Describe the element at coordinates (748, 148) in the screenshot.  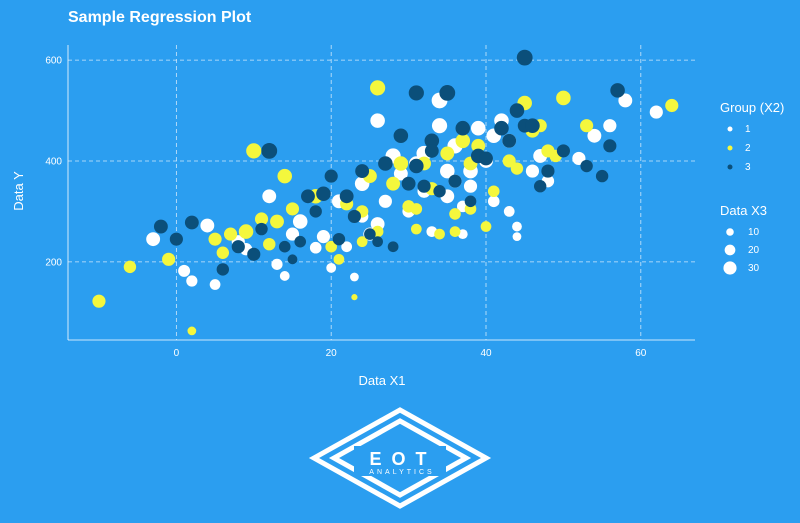
I see `legend-group-label: 2` at that location.